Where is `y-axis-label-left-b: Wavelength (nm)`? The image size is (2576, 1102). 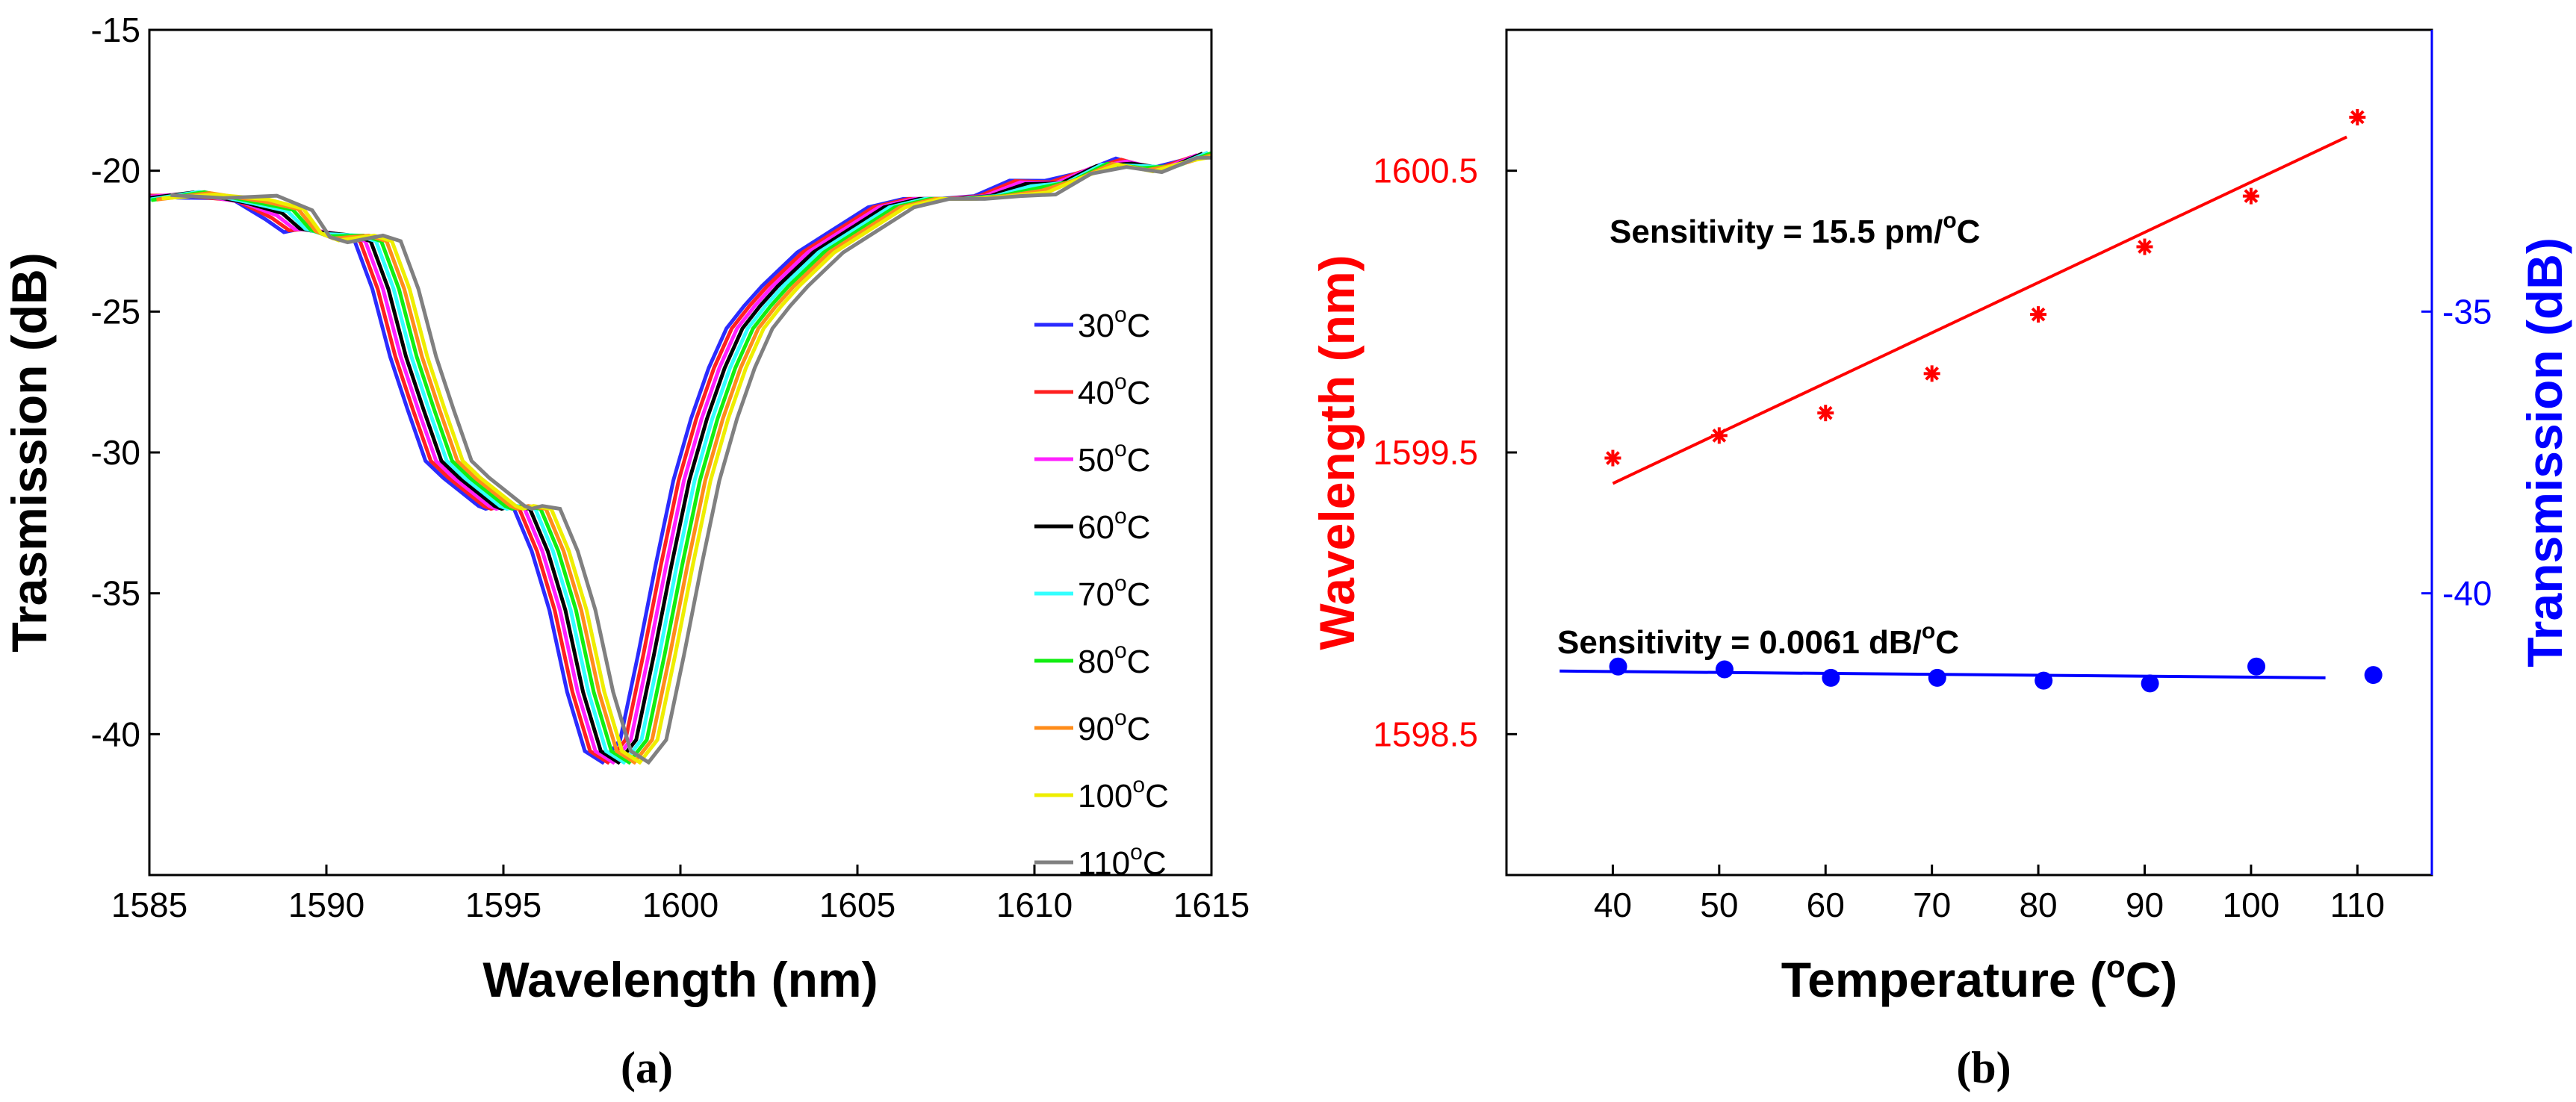 y-axis-label-left-b: Wavelength (nm) is located at coordinates (1337, 453).